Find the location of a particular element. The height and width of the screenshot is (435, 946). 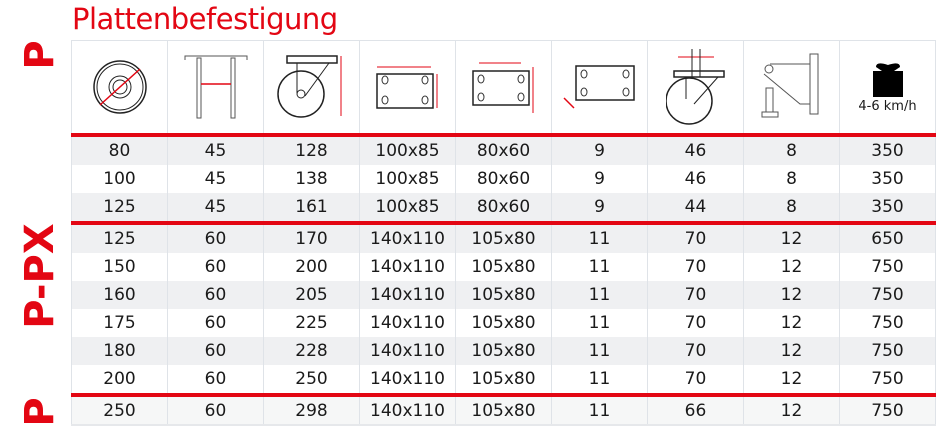

plate-size-icon is located at coordinates (406, 87).